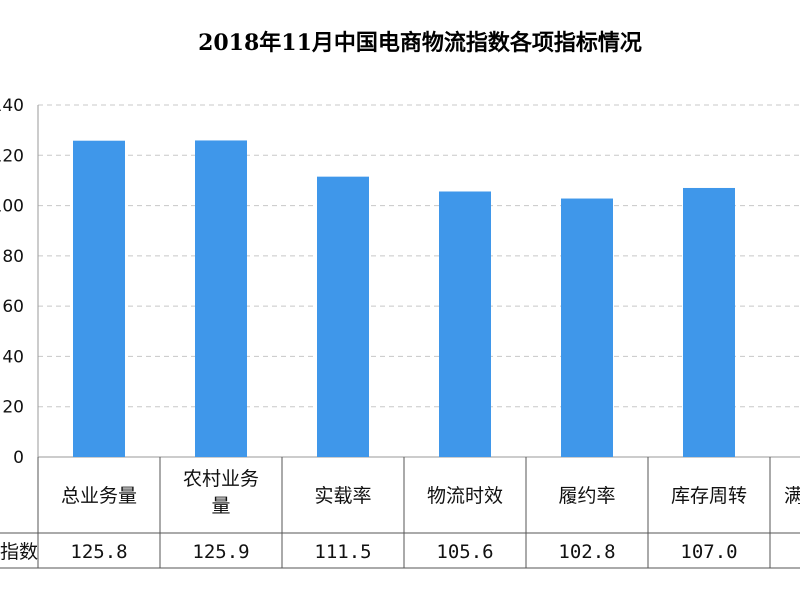 The height and width of the screenshot is (600, 800). What do you see at coordinates (19, 552) in the screenshot?
I see `table-row-header: 指数` at bounding box center [19, 552].